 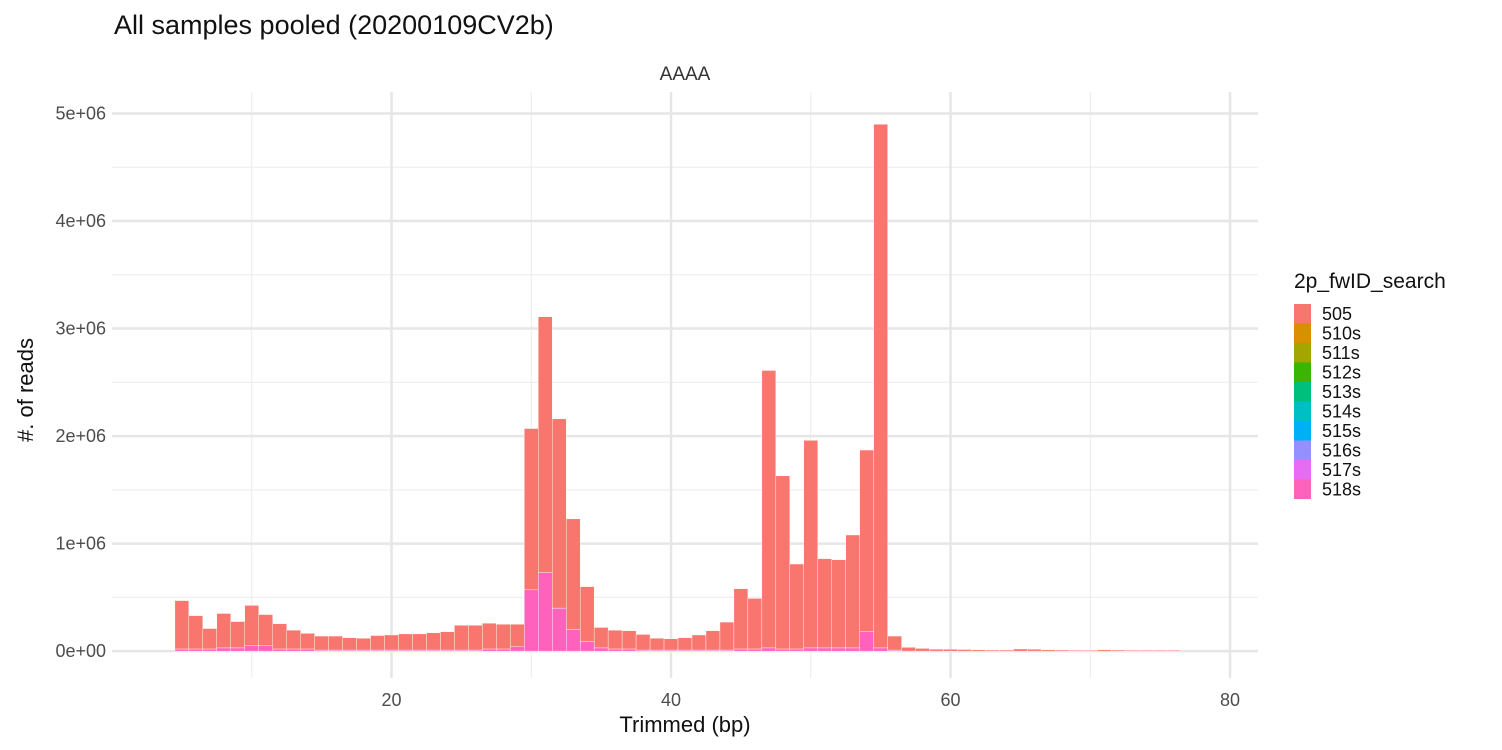 What do you see at coordinates (1341, 451) in the screenshot?
I see `legend-label: 516s` at bounding box center [1341, 451].